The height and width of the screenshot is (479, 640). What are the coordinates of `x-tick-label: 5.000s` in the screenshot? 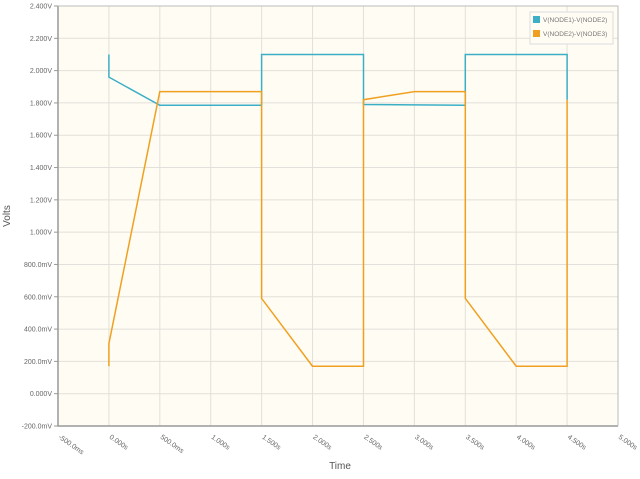 It's located at (628, 443).